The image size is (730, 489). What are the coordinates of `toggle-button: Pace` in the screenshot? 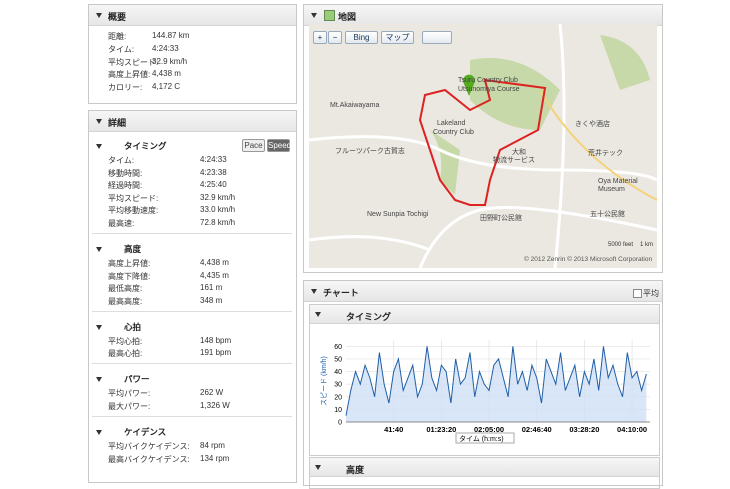 It's located at (253, 145).